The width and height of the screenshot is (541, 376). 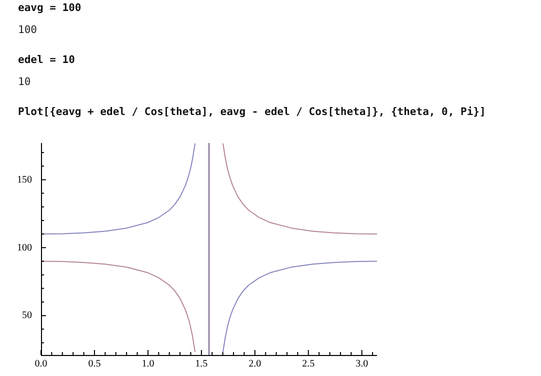 What do you see at coordinates (201, 364) in the screenshot?
I see `x-tick-label: 1.5` at bounding box center [201, 364].